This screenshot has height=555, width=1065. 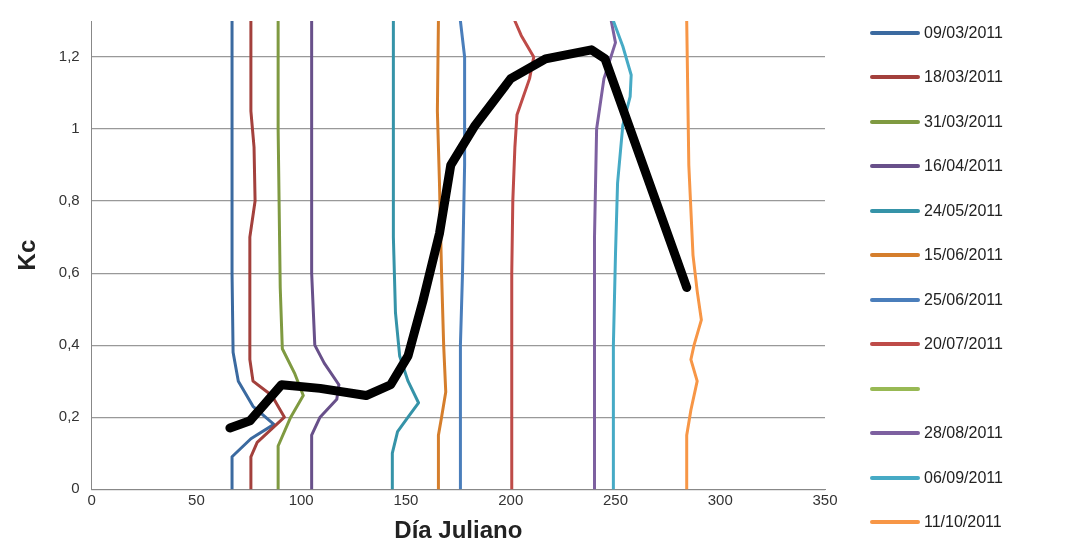 I want to click on y-tick-label: 1,2, so click(x=69, y=56).